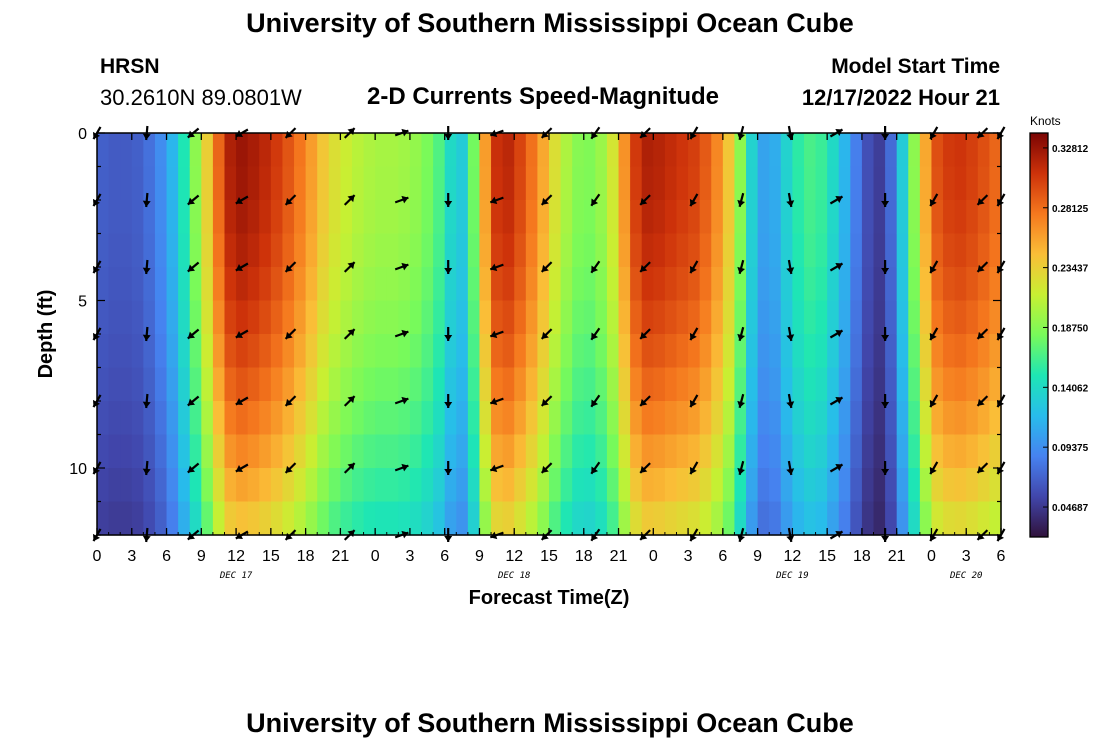  Describe the element at coordinates (619, 556) in the screenshot. I see `x-tick-label: 21` at that location.